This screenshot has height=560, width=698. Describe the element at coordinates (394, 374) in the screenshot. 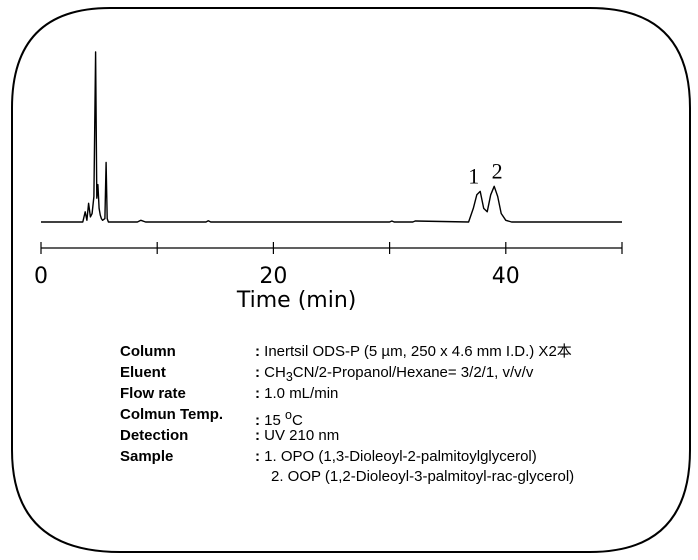

I see `condition-value: : CH3CN/2-Propanol/Hexane= 3/2/1, v/v/v` at that location.